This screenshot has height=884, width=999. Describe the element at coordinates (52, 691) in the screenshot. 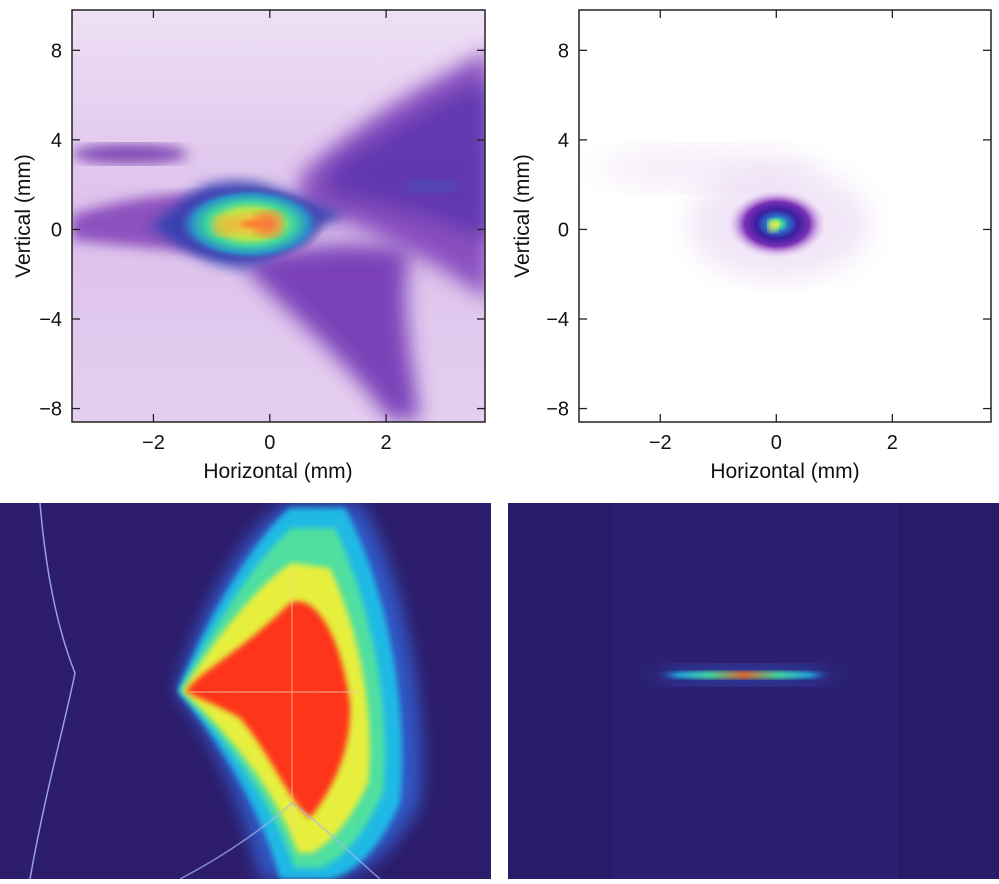

I see `vertical-profile-trace` at that location.